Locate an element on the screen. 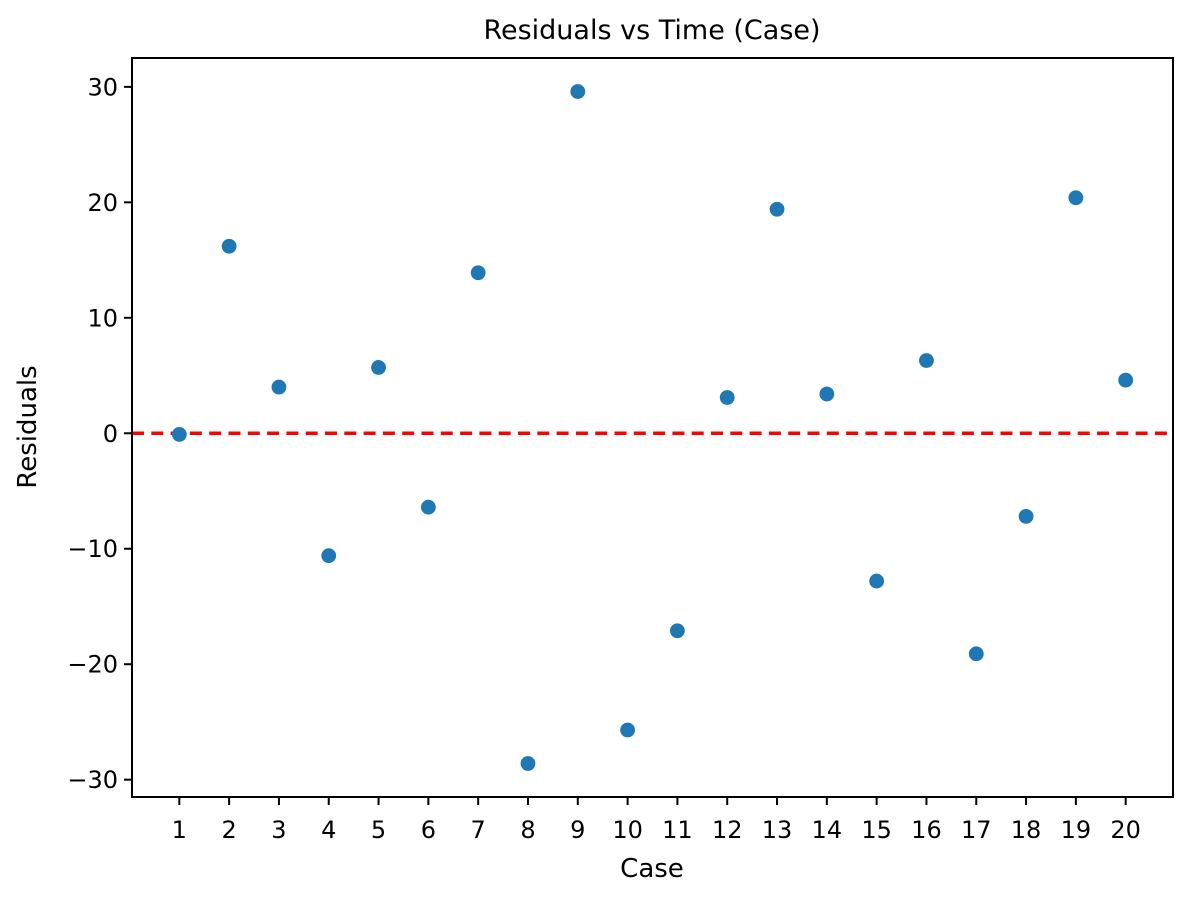  x-tick-label: 5 is located at coordinates (378, 830).